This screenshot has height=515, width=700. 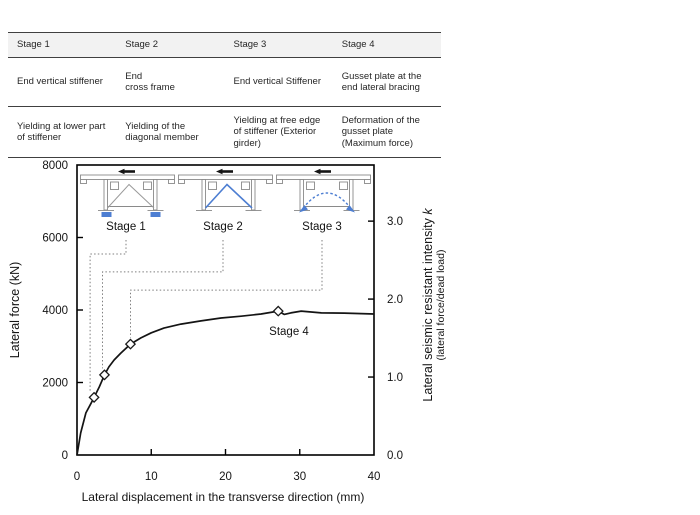 What do you see at coordinates (62, 45) in the screenshot?
I see `table-header-cell: Stage 1` at bounding box center [62, 45].